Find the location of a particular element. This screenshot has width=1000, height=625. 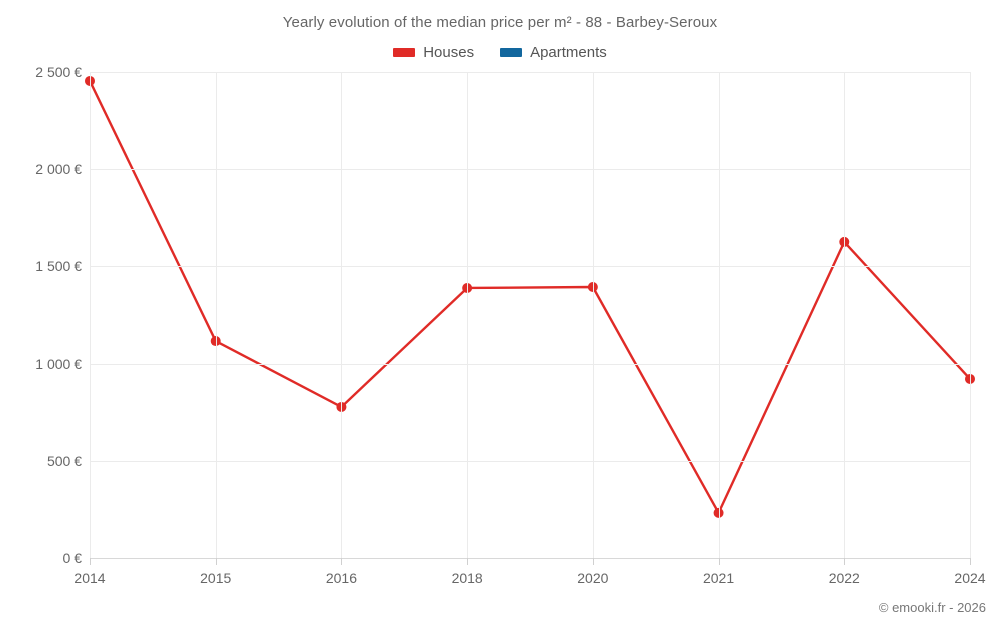

chart-legend: Houses Apartments is located at coordinates (500, 52).